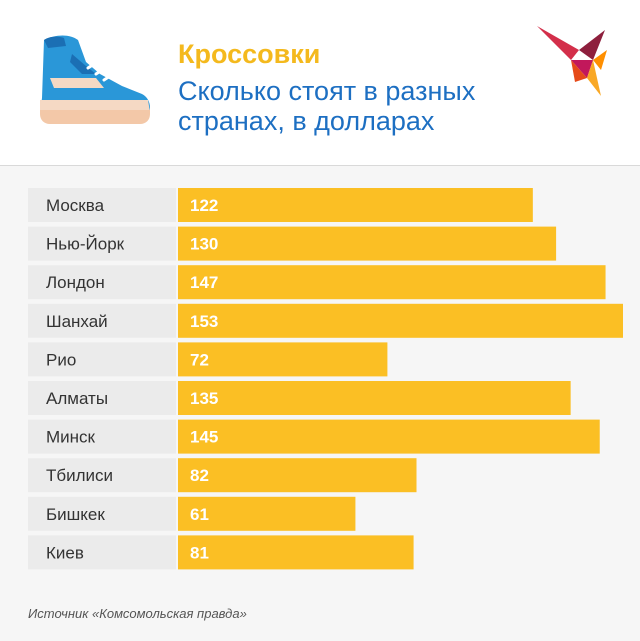 This screenshot has width=640, height=641. I want to click on category-label: Нью-Йорк, so click(85, 244).